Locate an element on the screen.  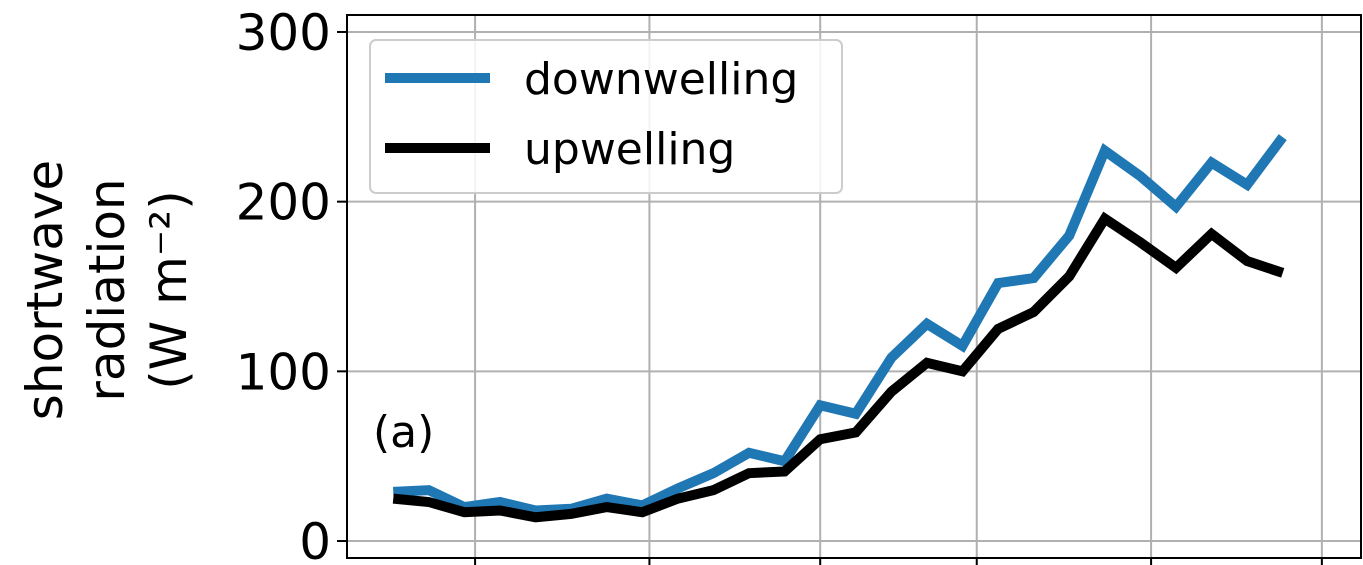
y-tick-label: 0 is located at coordinates (315, 539).